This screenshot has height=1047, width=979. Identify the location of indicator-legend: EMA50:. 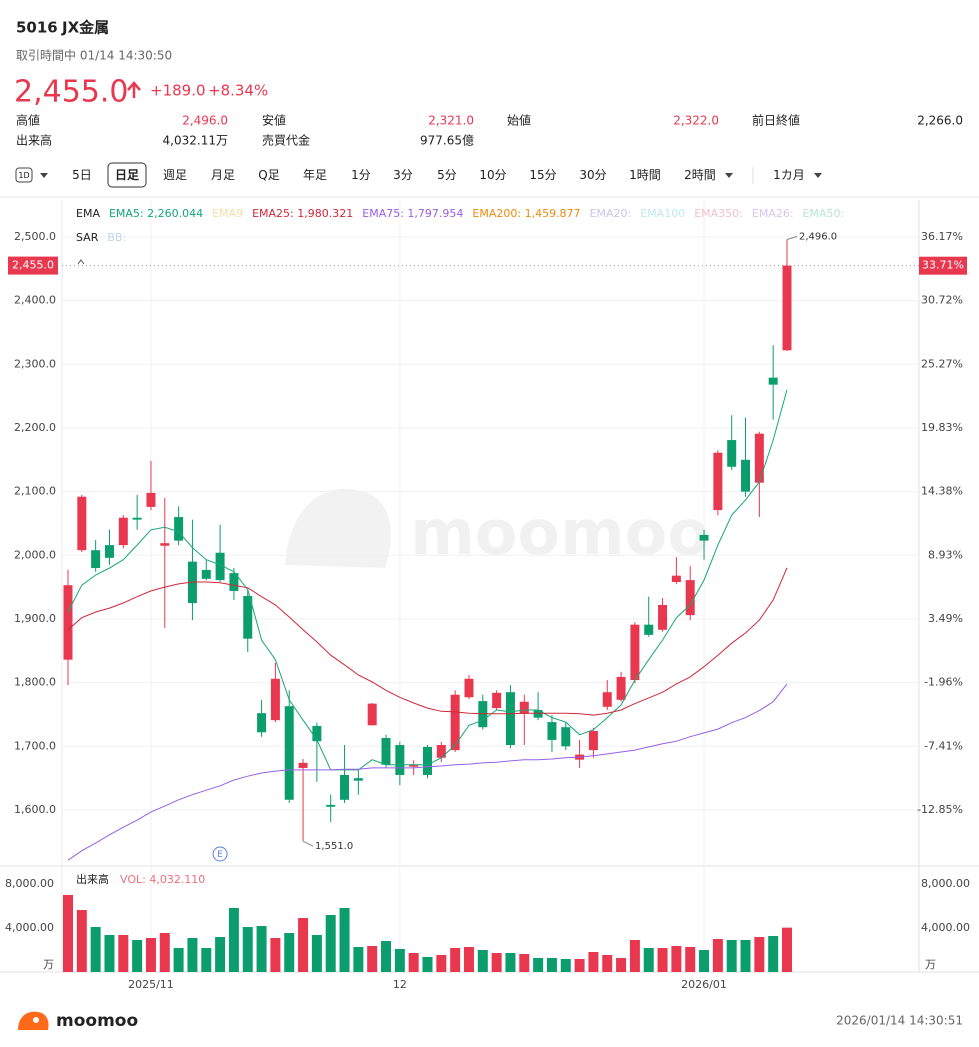
(824, 213).